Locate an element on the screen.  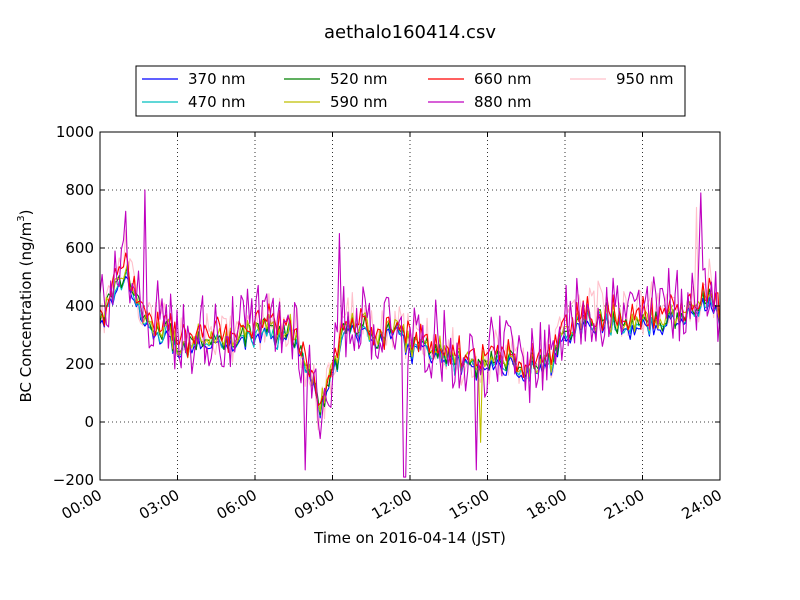
y-tick-label: 800 is located at coordinates (79, 190).